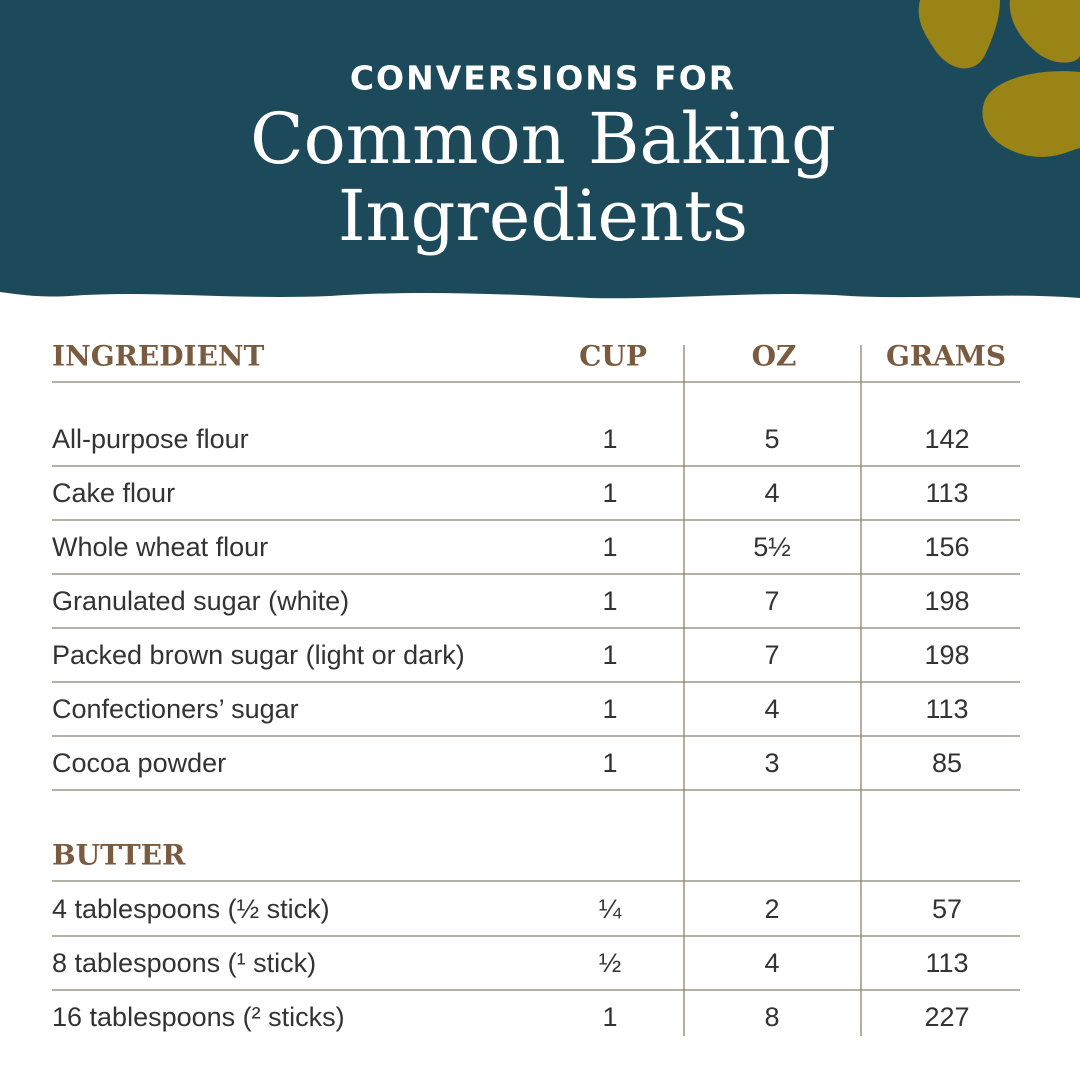  I want to click on section-header: BUTTER, so click(119, 855).